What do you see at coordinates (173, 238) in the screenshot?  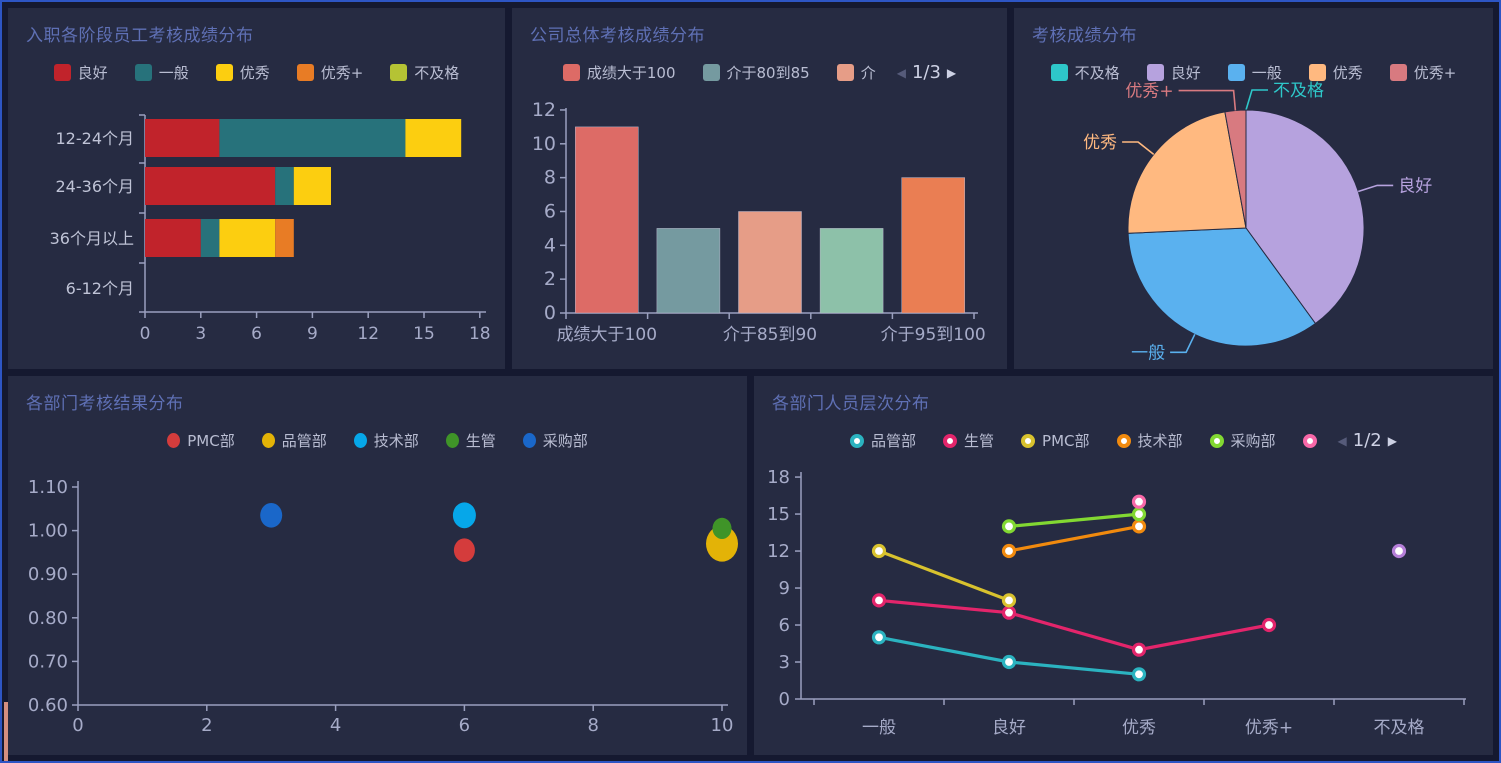 I see `bar-segment-36个月以上-良好` at bounding box center [173, 238].